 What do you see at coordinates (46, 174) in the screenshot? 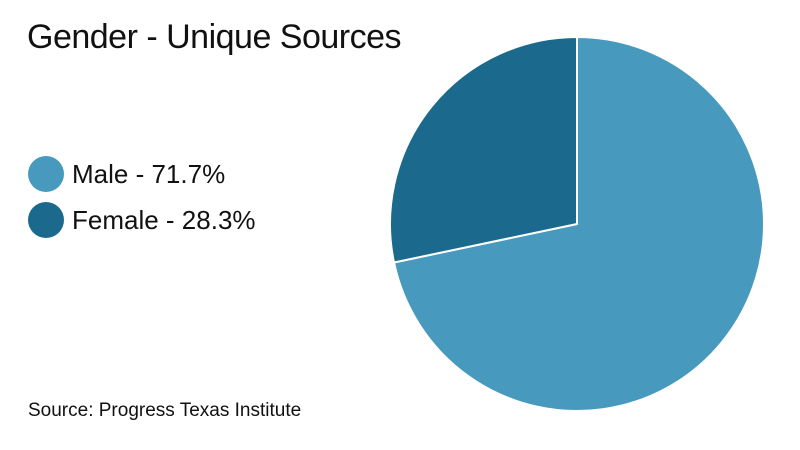
I see `legend-swatch-male` at bounding box center [46, 174].